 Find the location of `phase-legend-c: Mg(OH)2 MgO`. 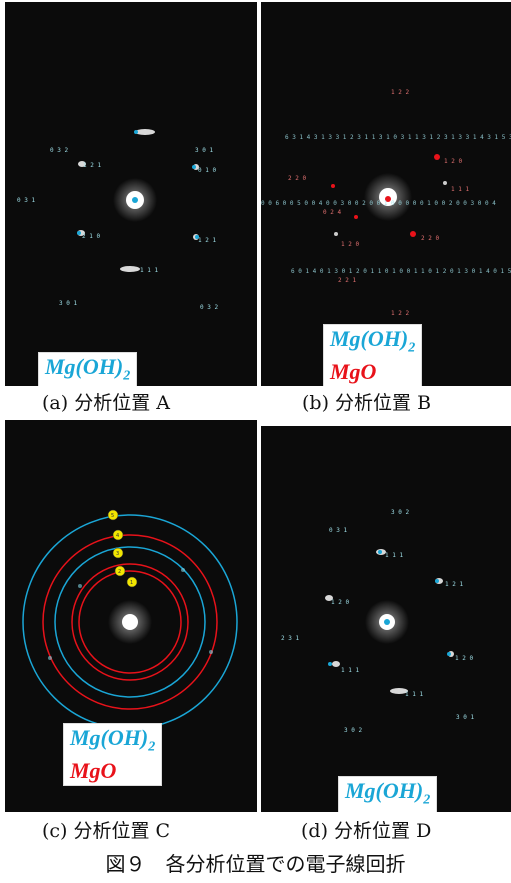

phase-legend-c: Mg(OH)2 MgO is located at coordinates (113, 755).